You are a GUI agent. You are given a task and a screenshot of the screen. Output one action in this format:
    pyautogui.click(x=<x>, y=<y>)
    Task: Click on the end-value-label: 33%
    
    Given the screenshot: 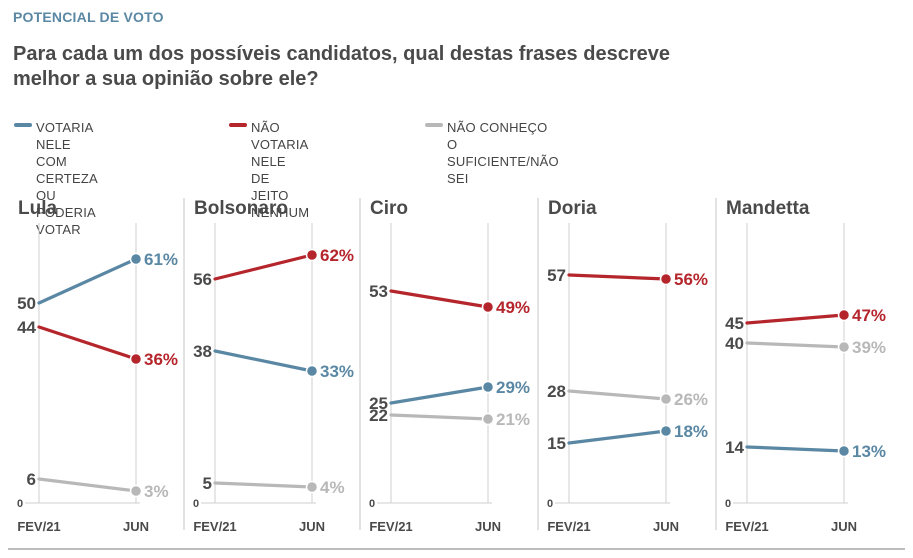 What is the action you would take?
    pyautogui.click(x=337, y=371)
    